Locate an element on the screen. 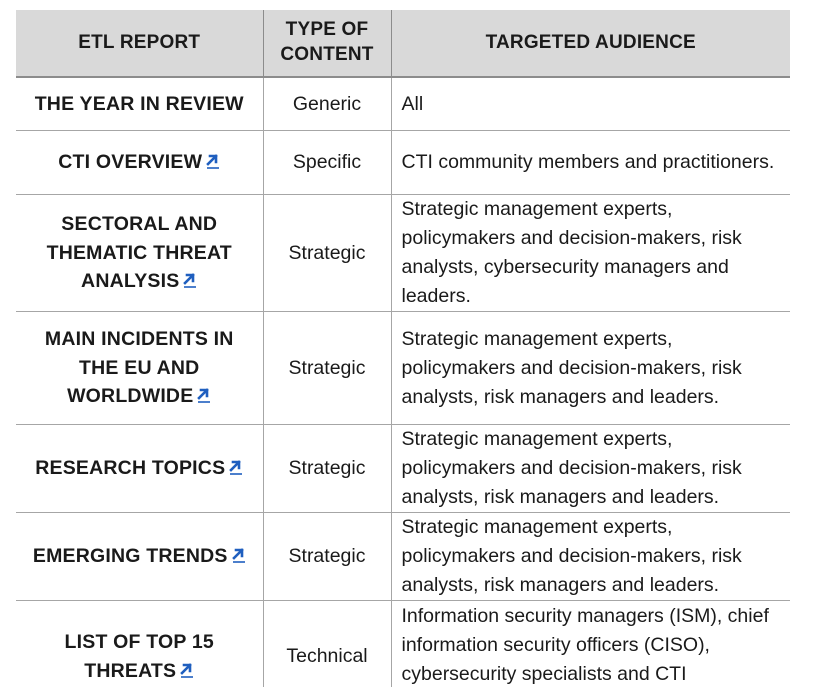 The width and height of the screenshot is (819, 687). content-type-cell: Technical is located at coordinates (326, 643).